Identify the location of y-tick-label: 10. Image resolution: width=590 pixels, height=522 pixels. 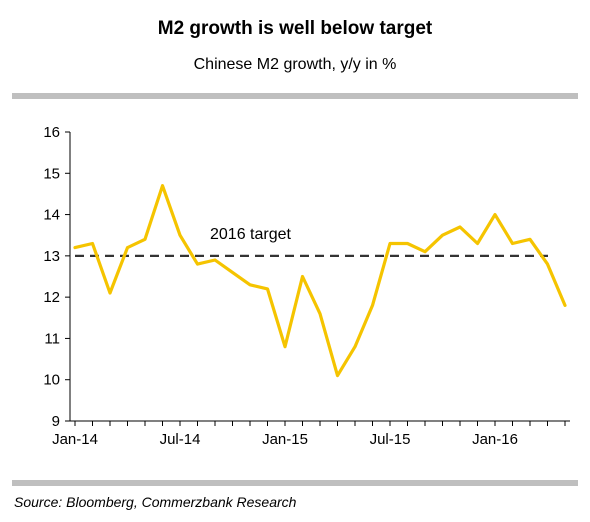
(51, 380).